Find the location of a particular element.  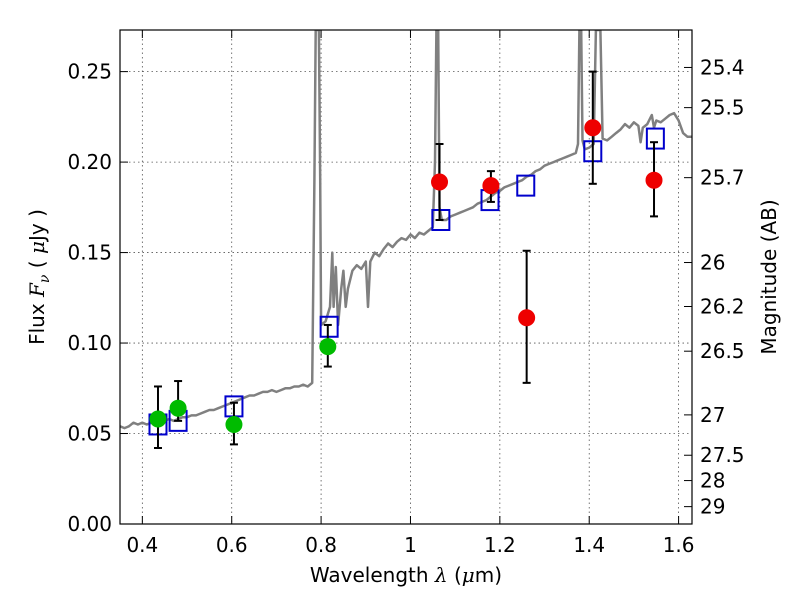

x-tick-label: 0.6 is located at coordinates (232, 545).